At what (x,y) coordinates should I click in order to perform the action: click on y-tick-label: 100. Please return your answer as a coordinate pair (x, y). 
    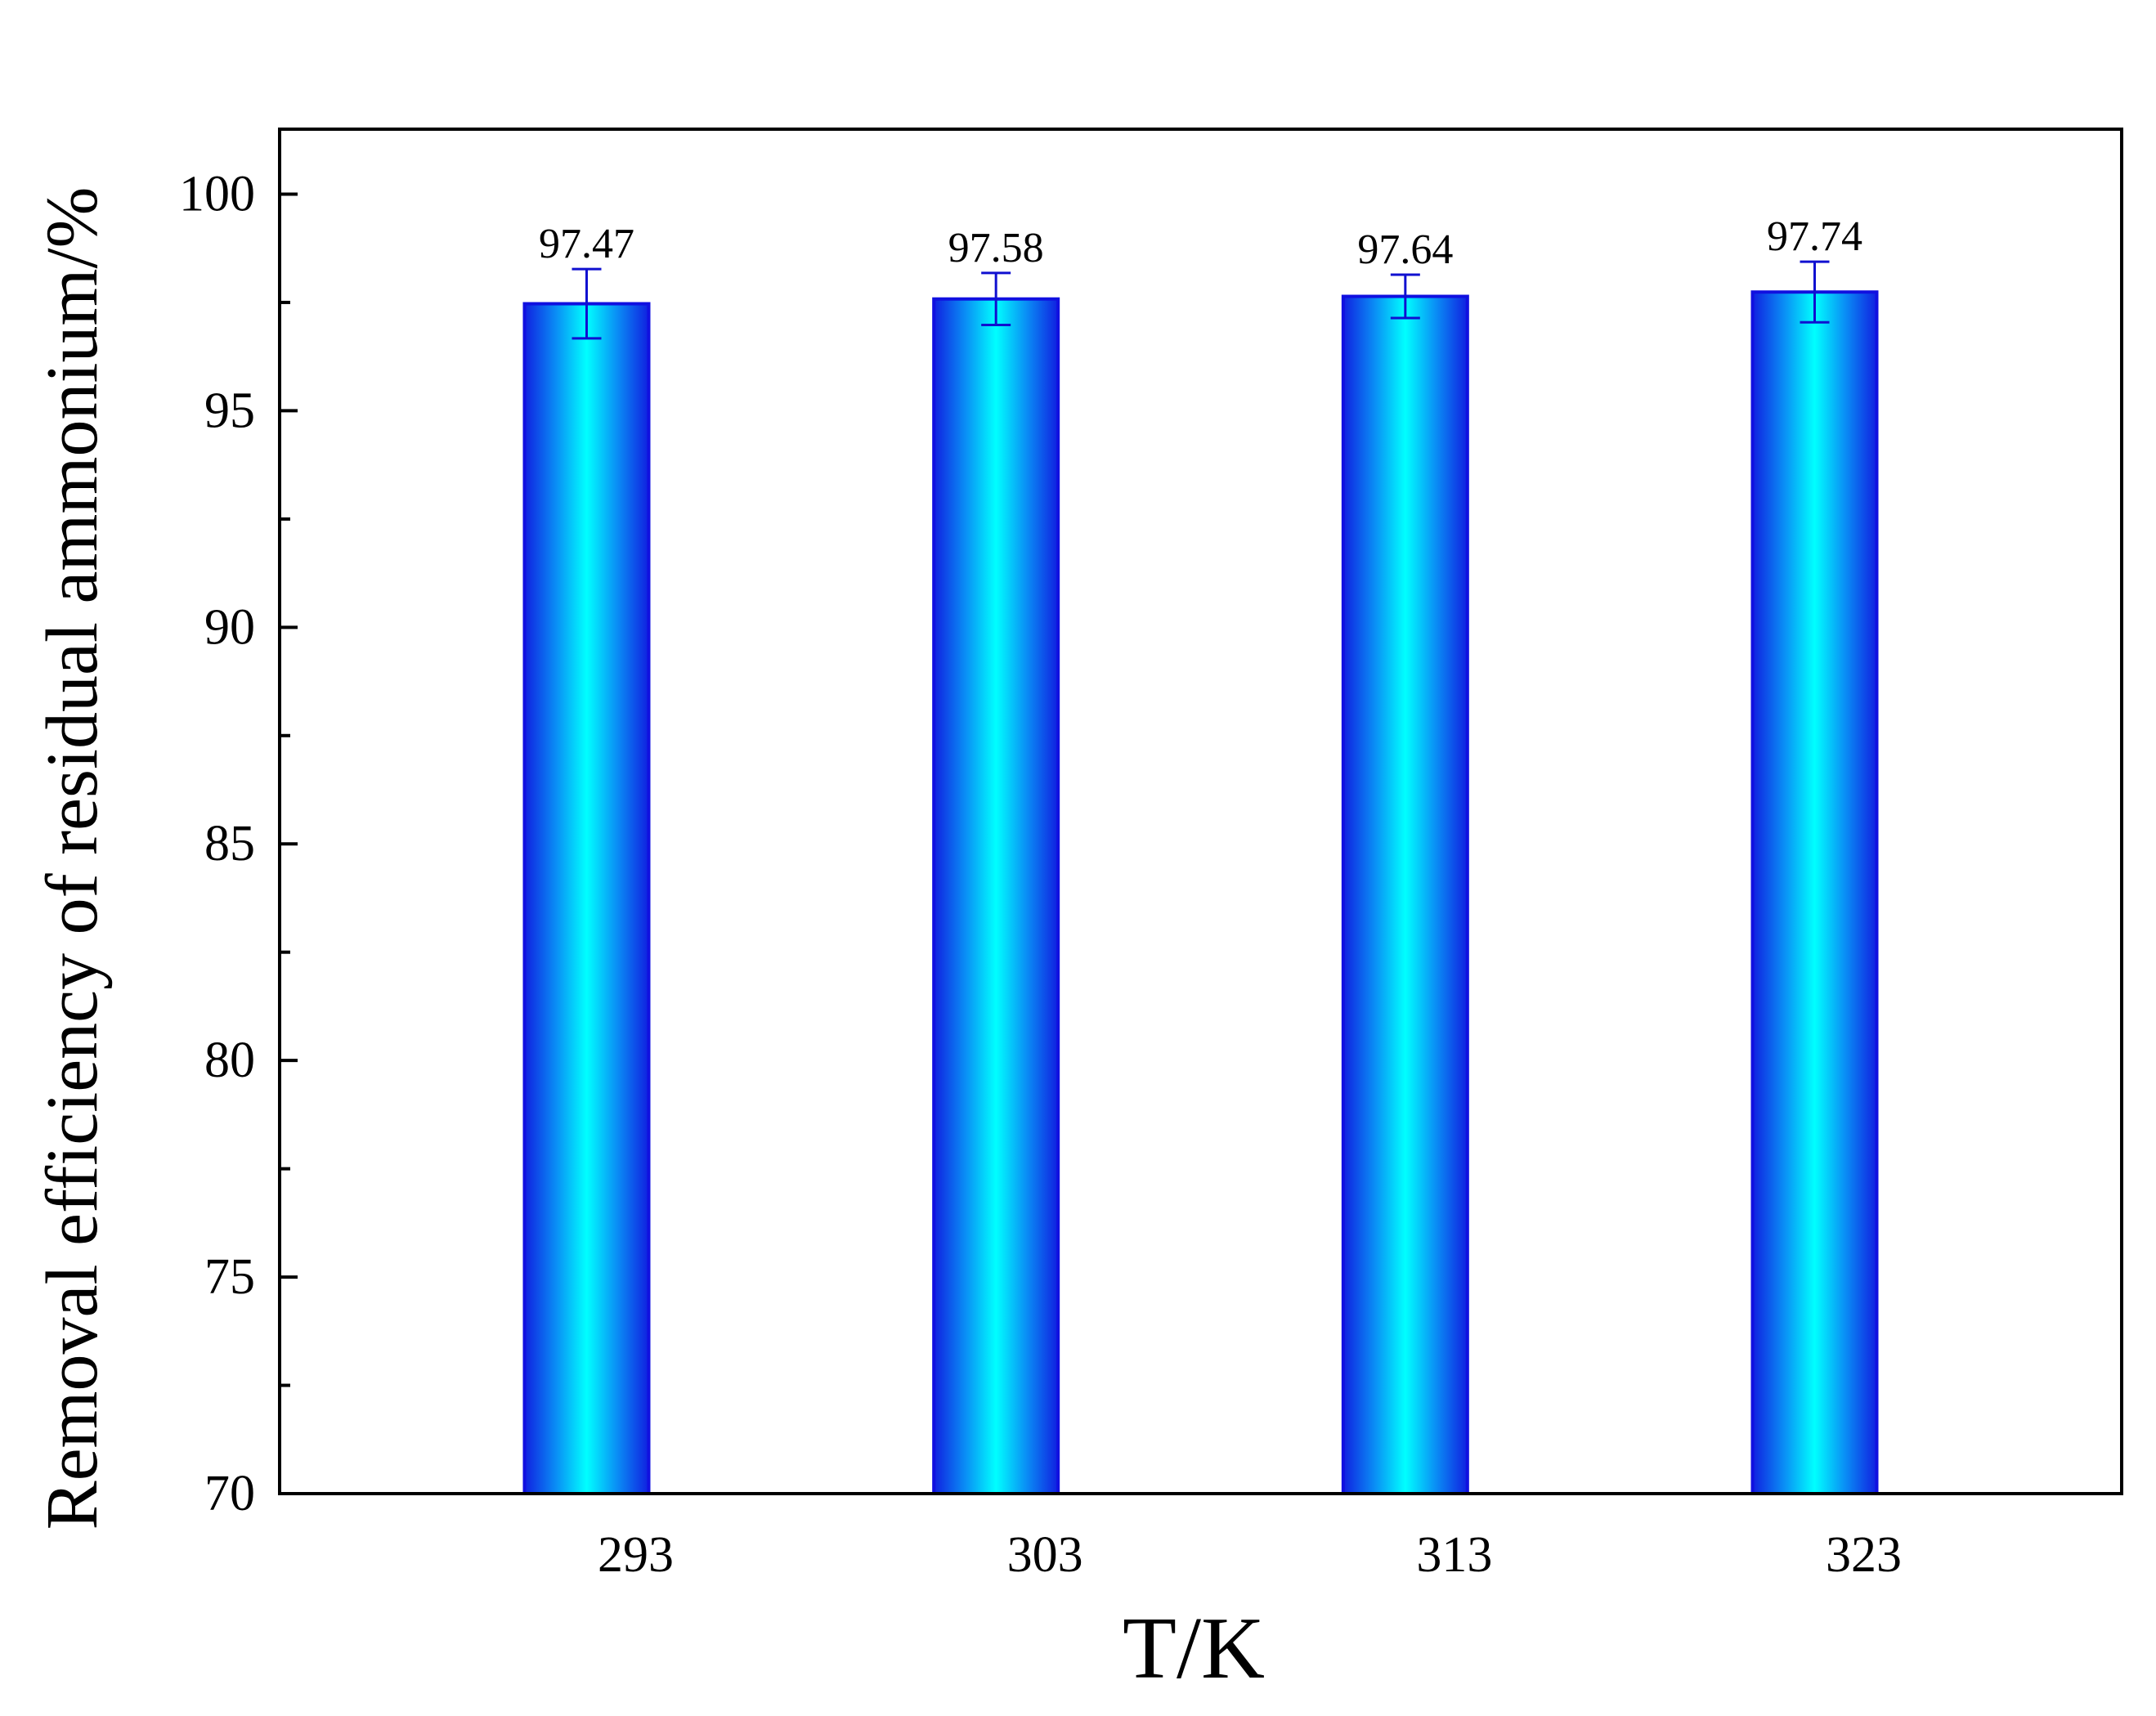
    Looking at the image, I should click on (217, 194).